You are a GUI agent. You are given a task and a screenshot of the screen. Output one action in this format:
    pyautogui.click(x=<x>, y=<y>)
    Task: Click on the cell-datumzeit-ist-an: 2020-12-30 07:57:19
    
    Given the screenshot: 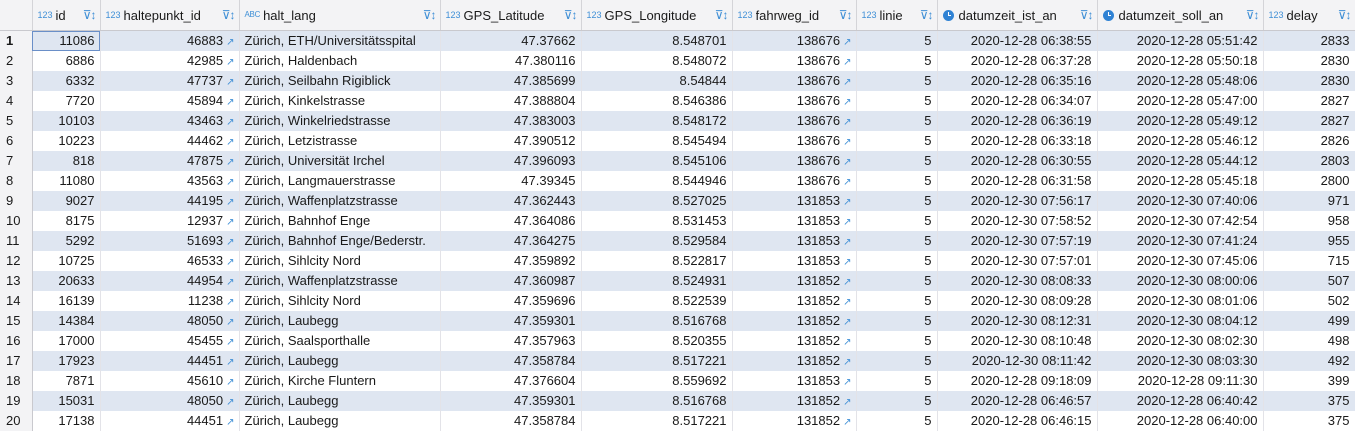 What is the action you would take?
    pyautogui.click(x=1017, y=240)
    